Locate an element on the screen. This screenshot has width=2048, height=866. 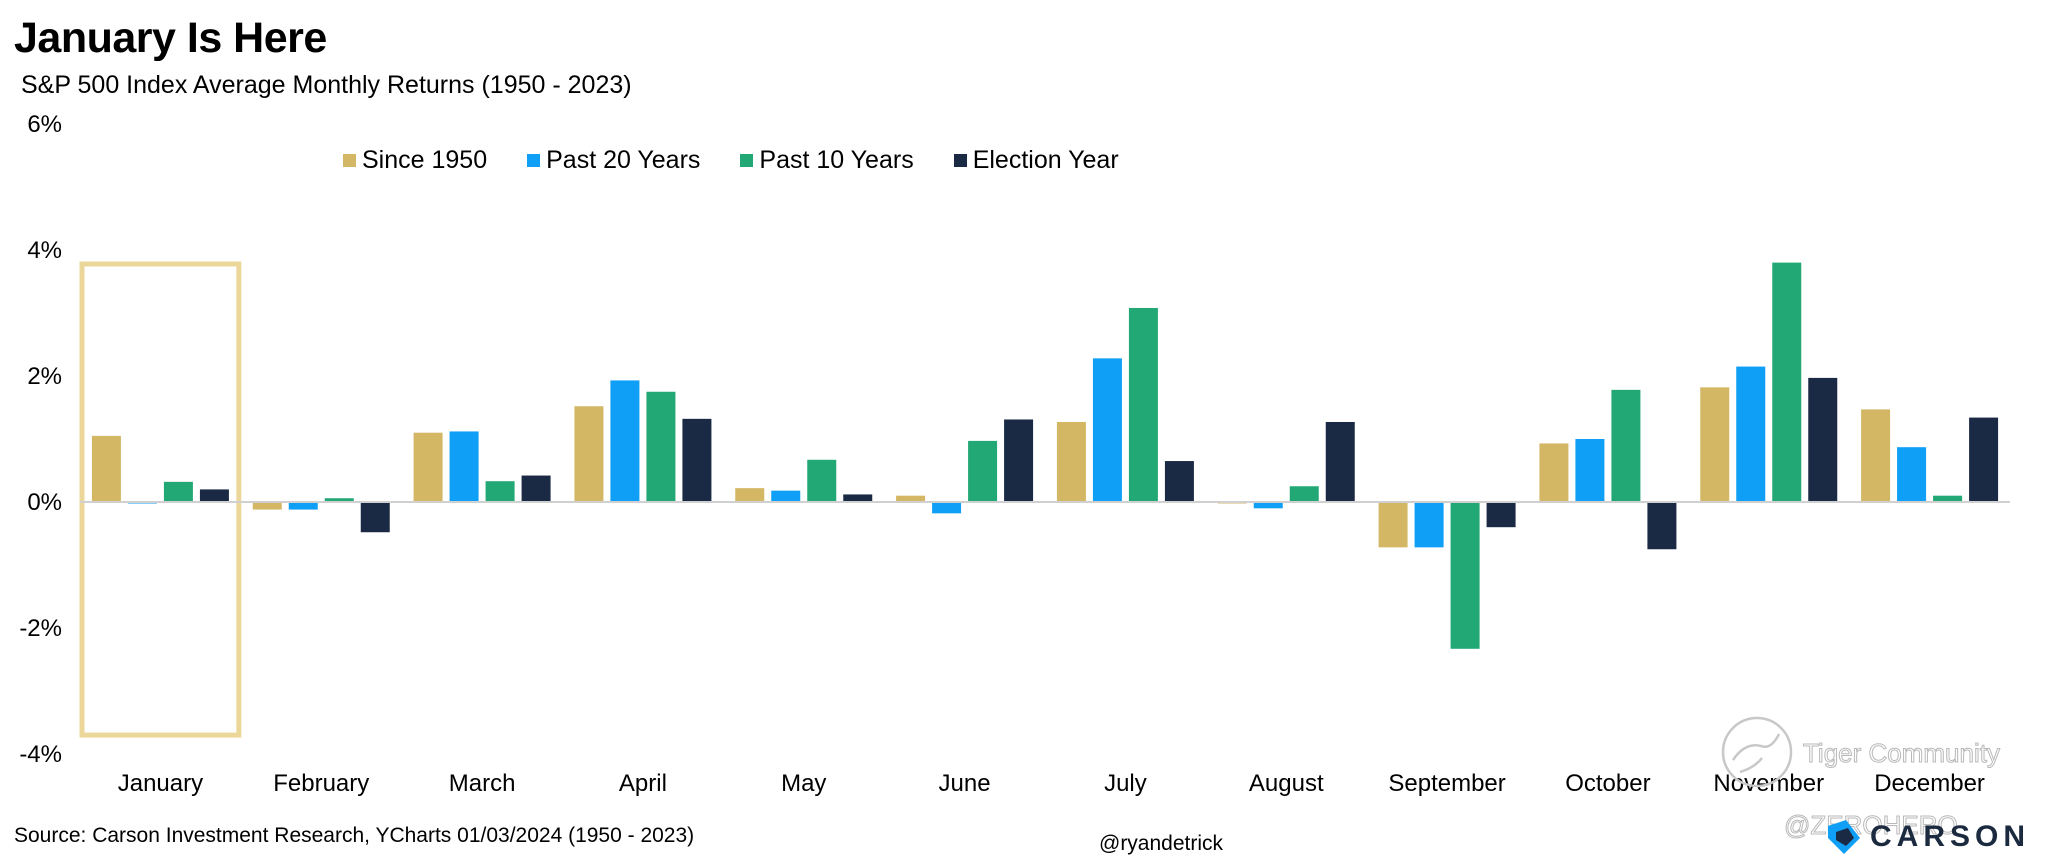
y-axis: 6% 4% 2% 0% -2% -4% is located at coordinates (40, 439).